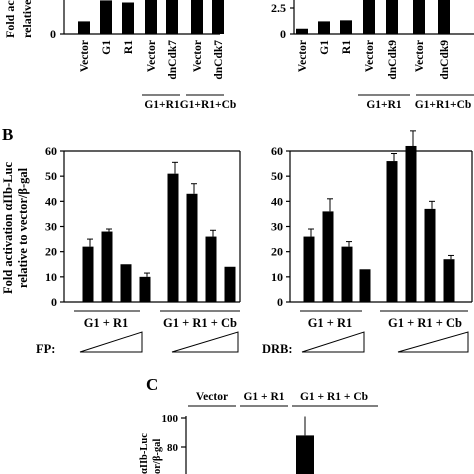  I want to click on panel-a-left-category-label-6: dnCdk7, so click(219, 60).